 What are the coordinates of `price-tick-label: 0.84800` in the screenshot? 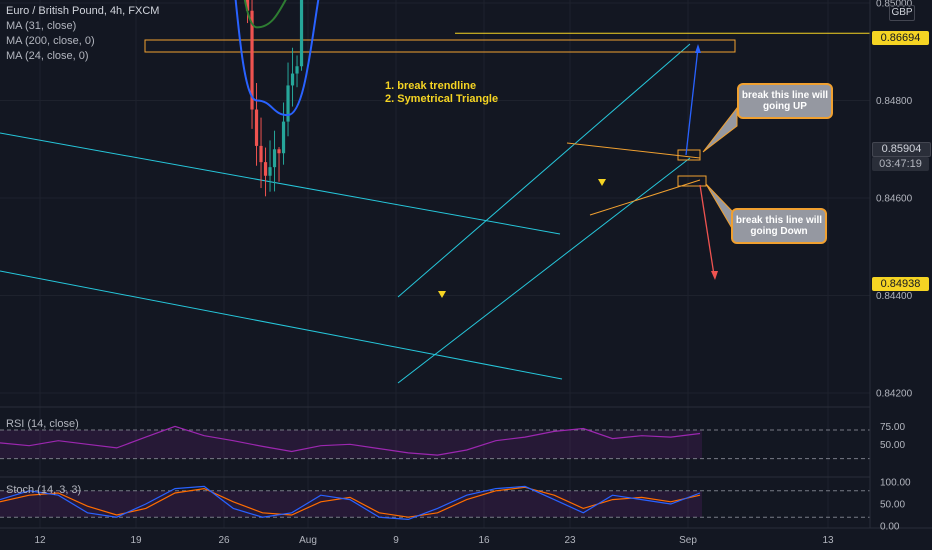 It's located at (894, 101).